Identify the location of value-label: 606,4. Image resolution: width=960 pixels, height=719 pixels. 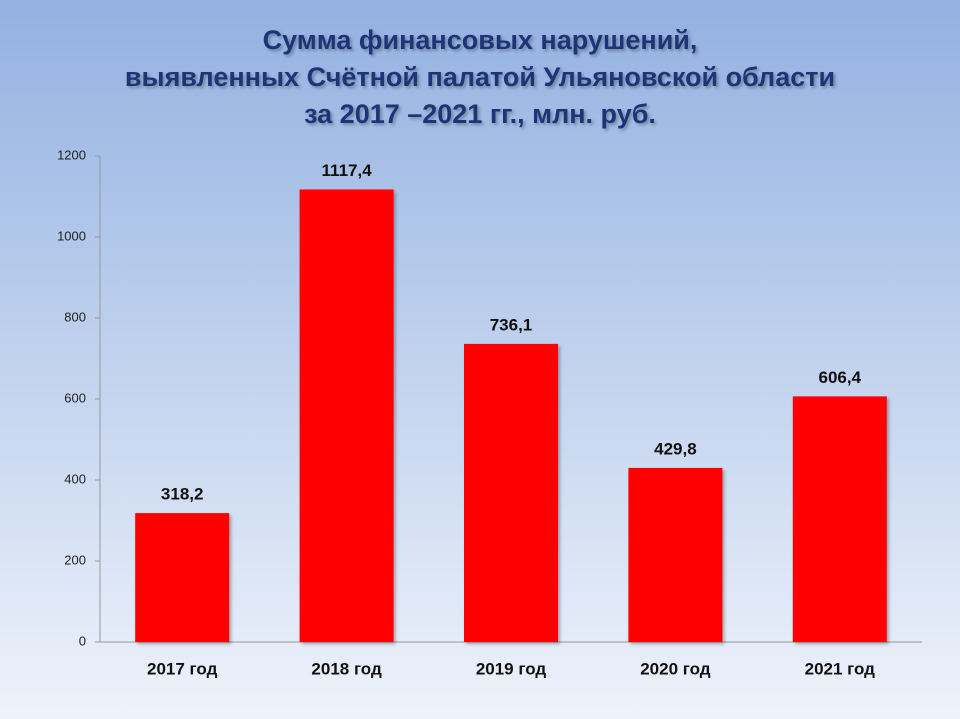
(840, 377).